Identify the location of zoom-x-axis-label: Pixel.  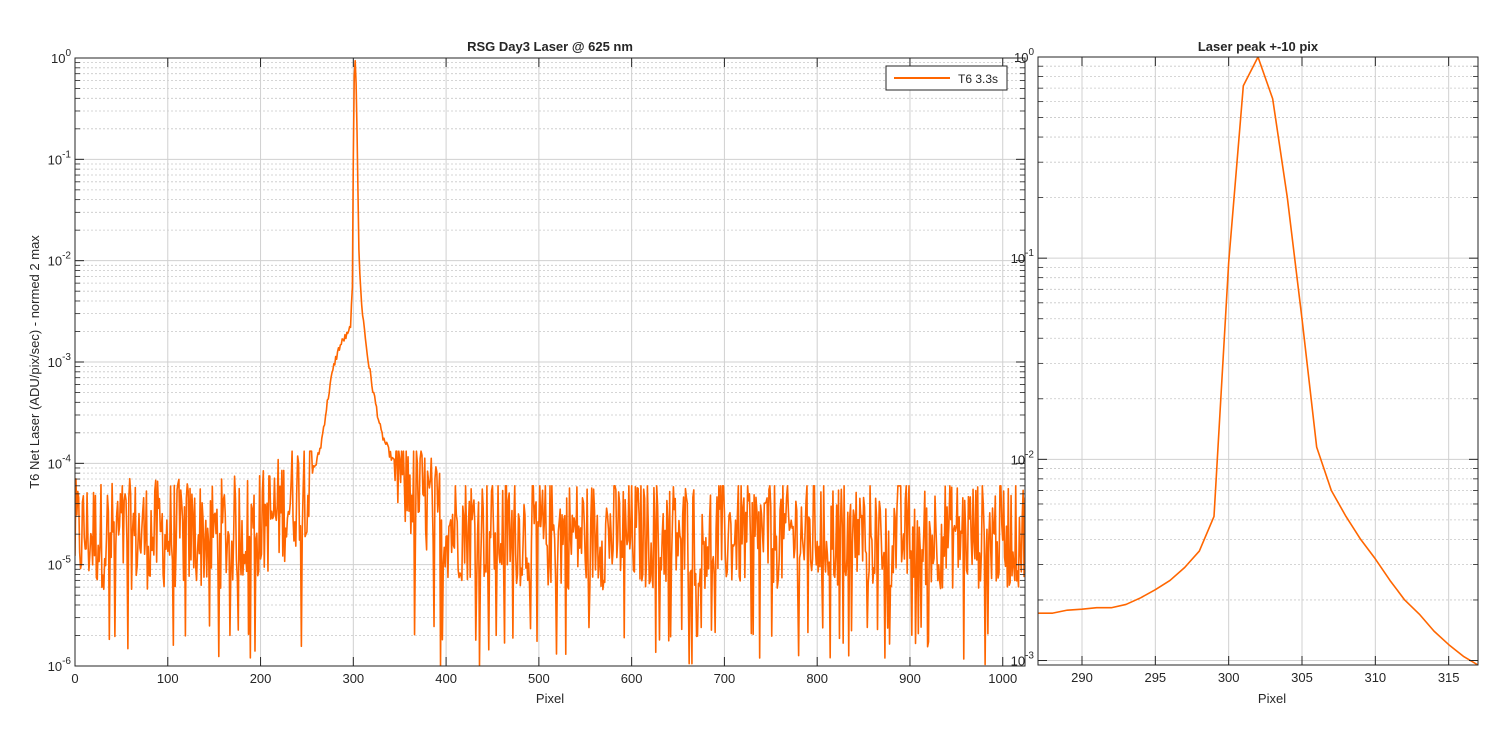
(1272, 698).